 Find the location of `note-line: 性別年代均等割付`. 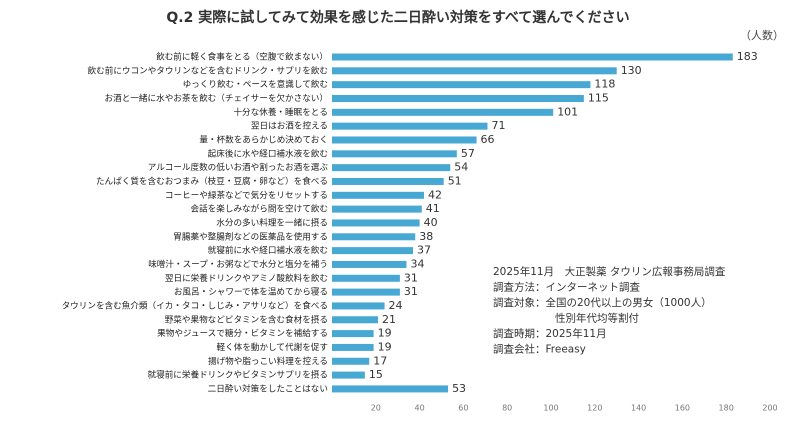

note-line: 性別年代均等割付 is located at coordinates (597, 318).